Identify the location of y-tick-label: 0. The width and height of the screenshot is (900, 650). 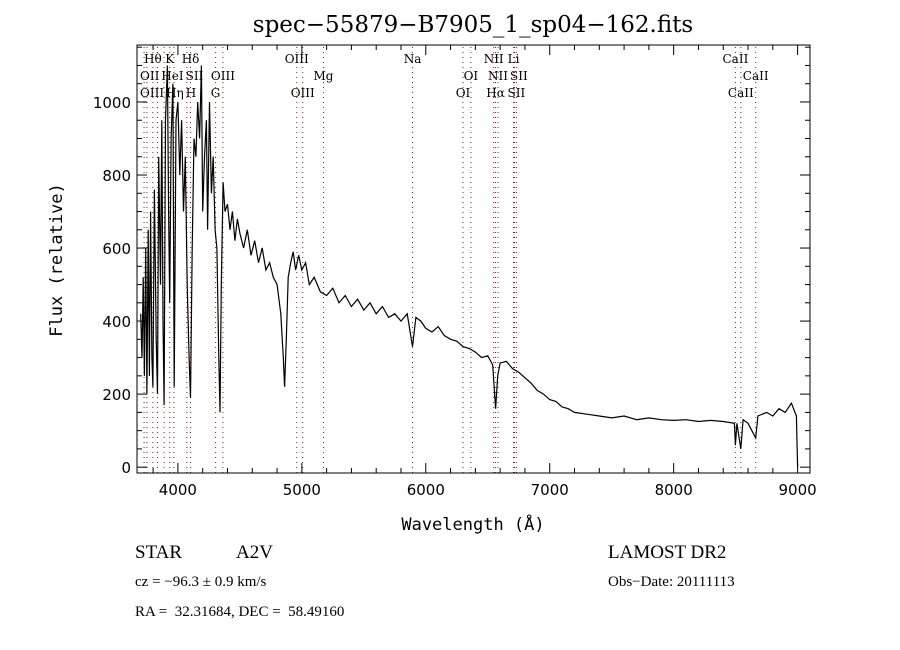
(126, 468).